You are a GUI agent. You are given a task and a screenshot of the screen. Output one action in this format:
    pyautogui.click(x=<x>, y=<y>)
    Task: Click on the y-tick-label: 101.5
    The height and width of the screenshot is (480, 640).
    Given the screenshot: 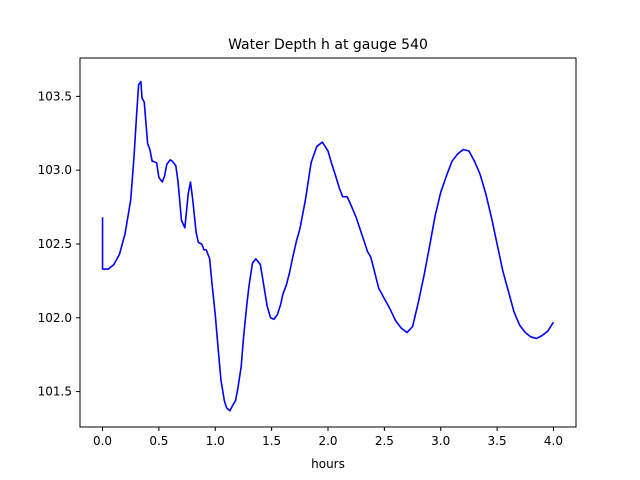 What is the action you would take?
    pyautogui.click(x=55, y=392)
    